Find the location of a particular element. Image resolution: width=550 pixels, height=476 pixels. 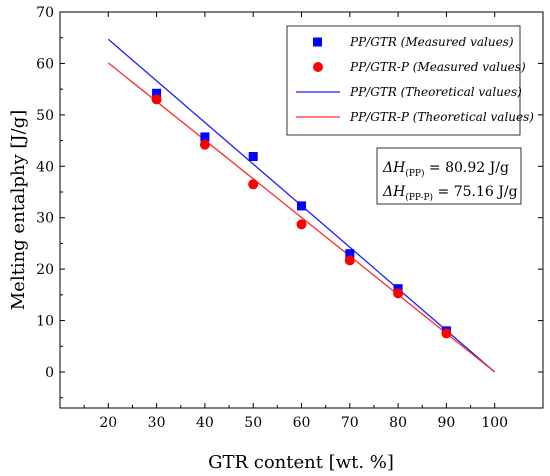

x-tick-label: 80 is located at coordinates (398, 423).